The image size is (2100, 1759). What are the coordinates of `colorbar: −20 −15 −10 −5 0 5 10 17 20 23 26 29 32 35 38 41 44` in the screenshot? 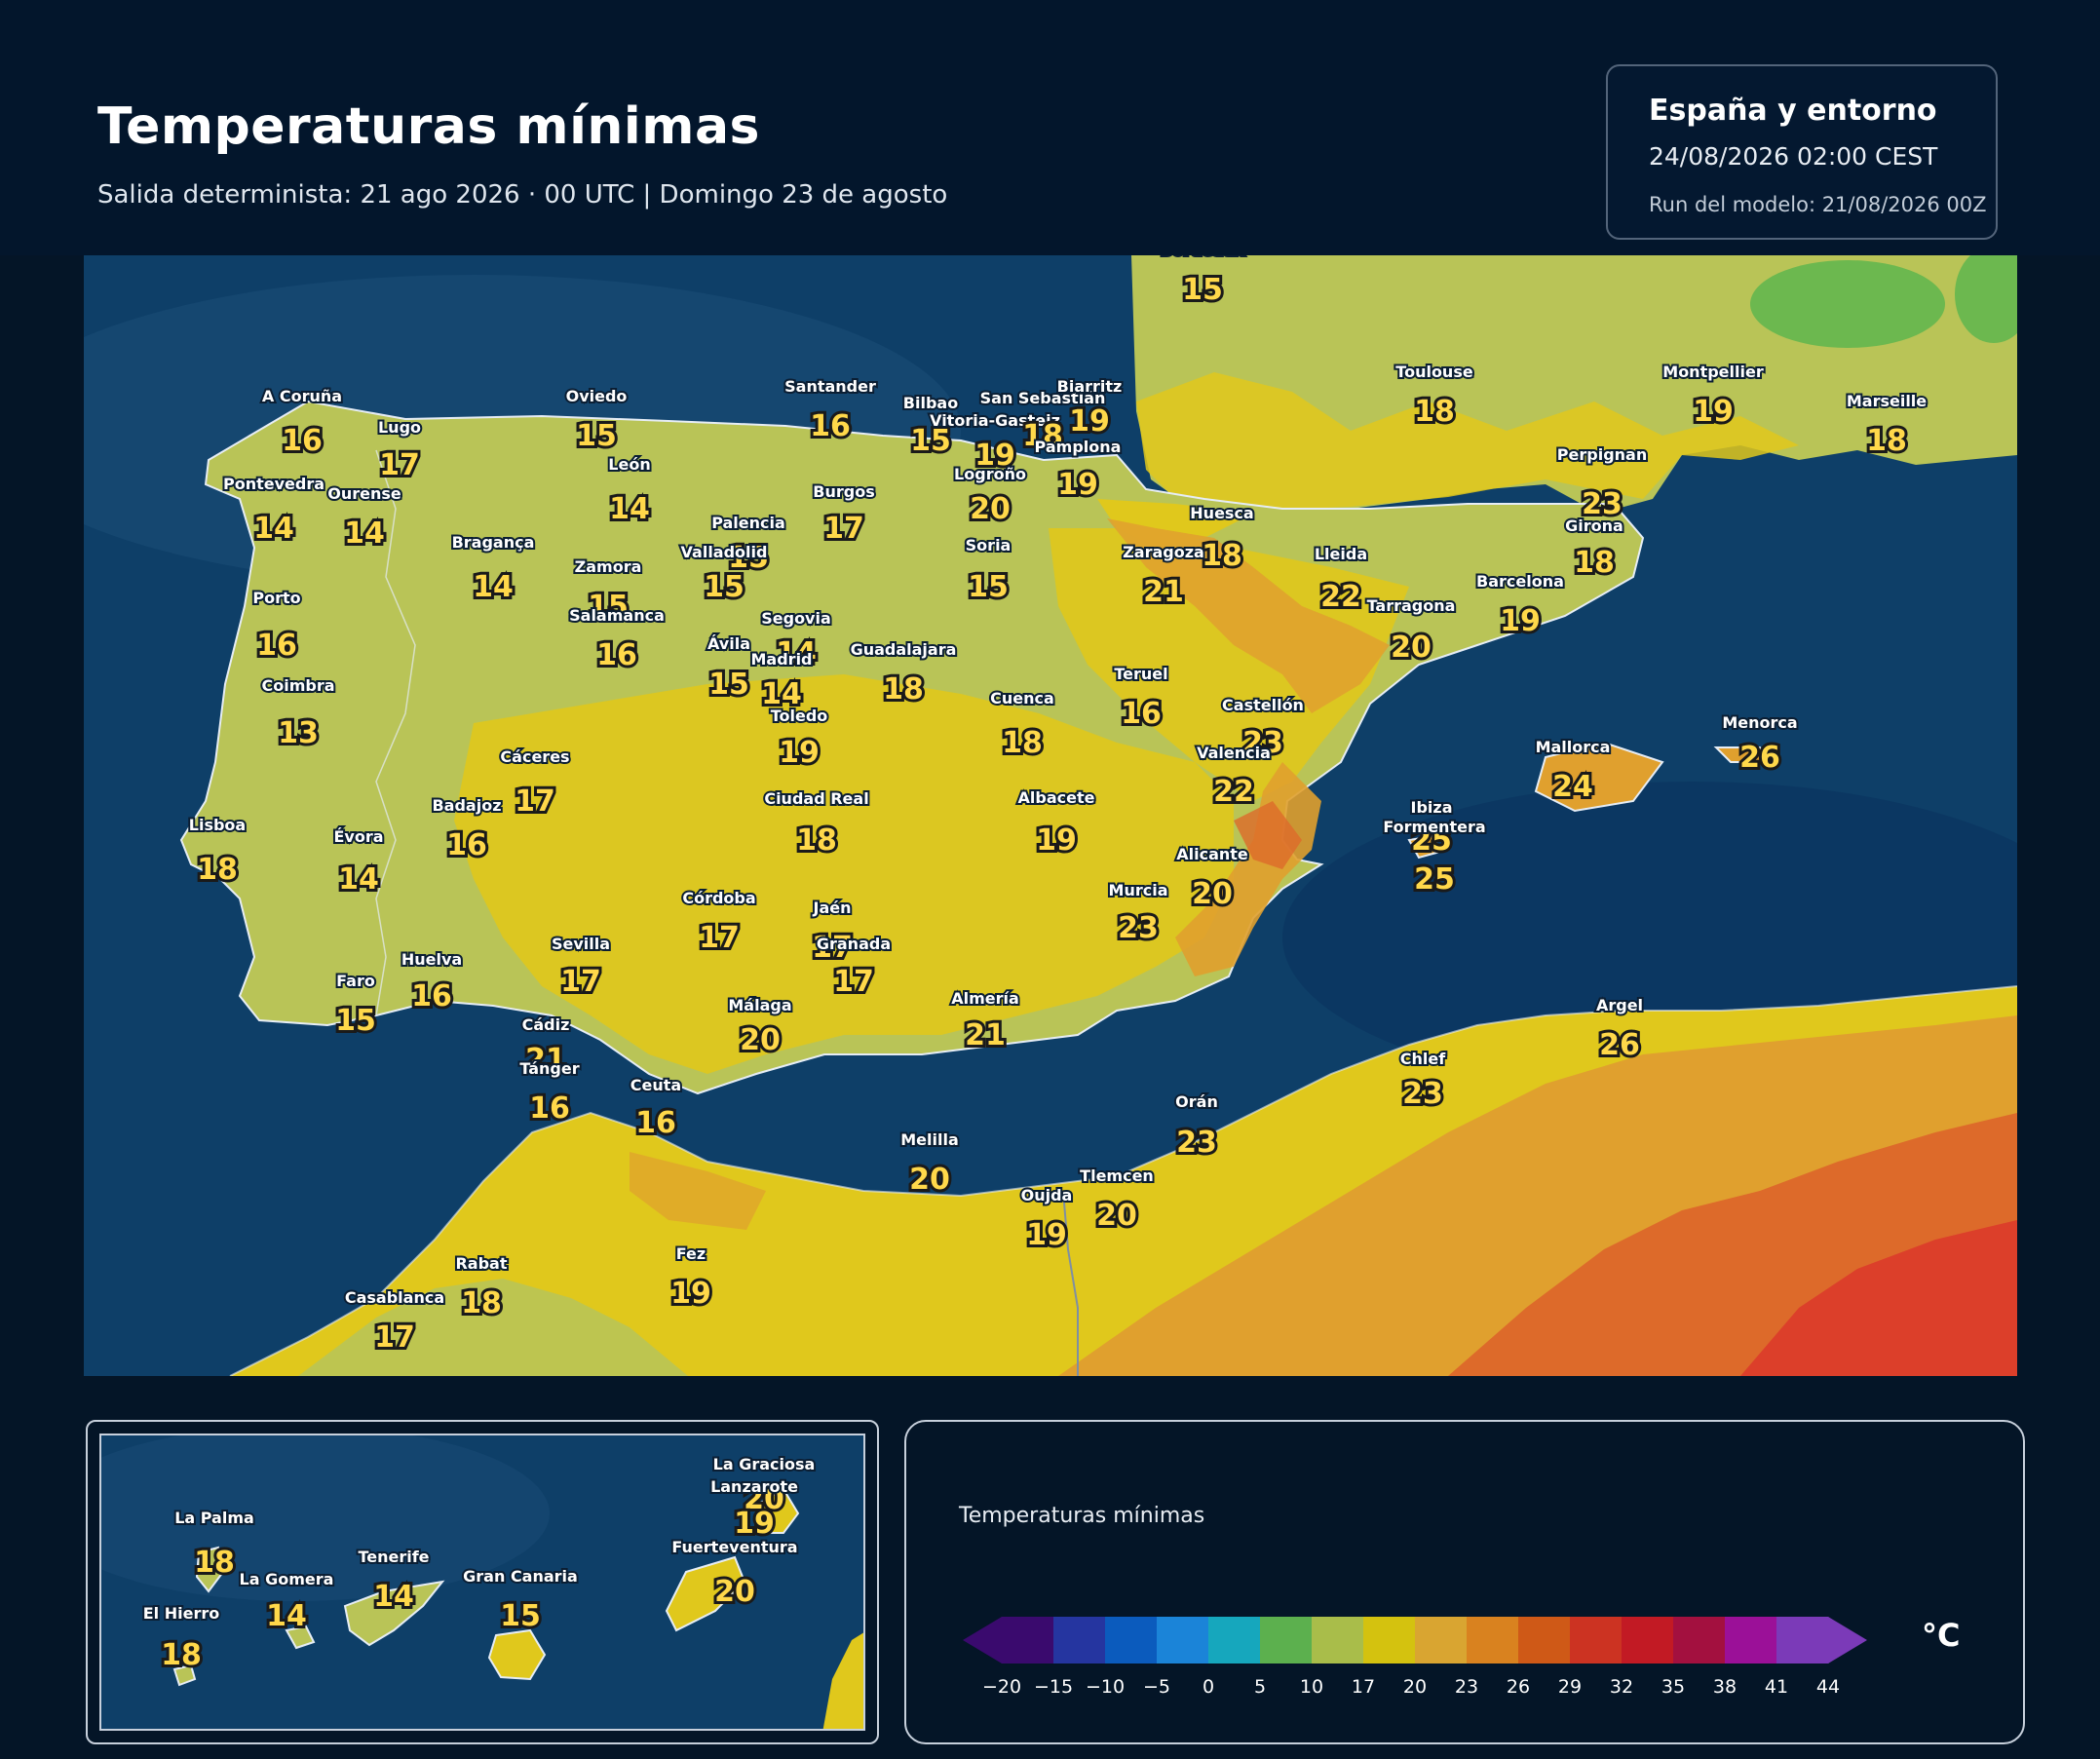 It's located at (1415, 1658).